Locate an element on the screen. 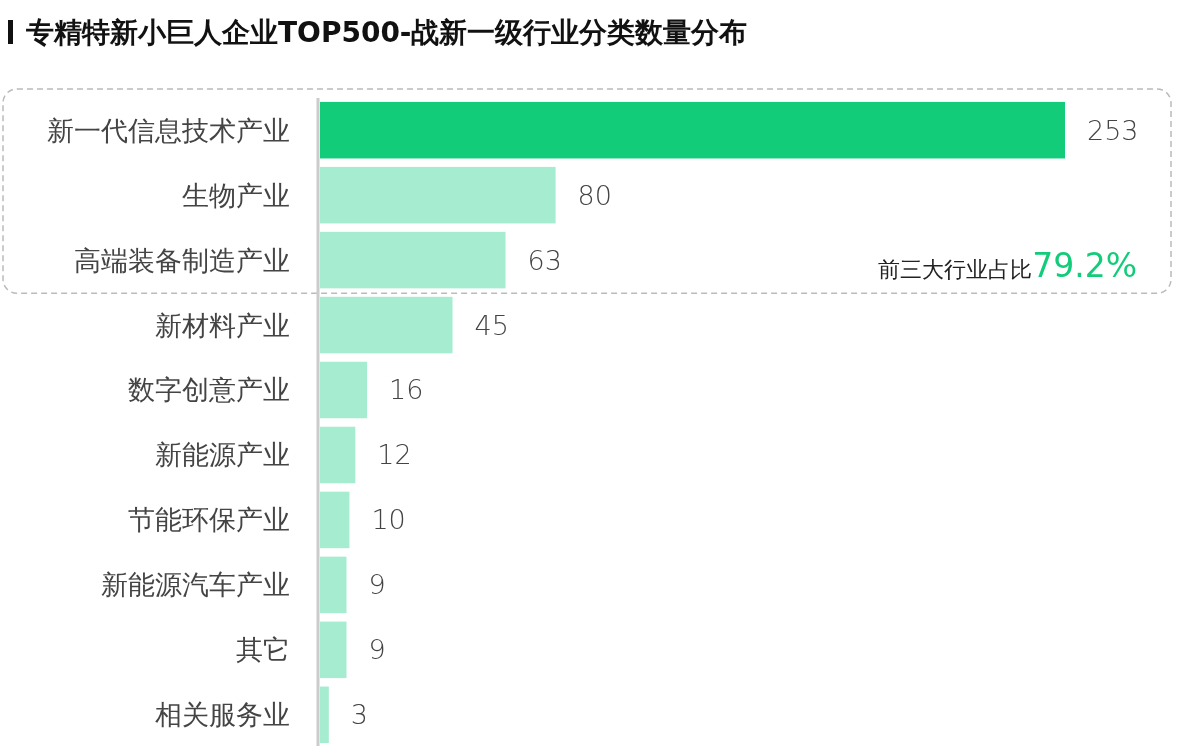 This screenshot has width=1177, height=754. data-label: 63 is located at coordinates (544, 260).